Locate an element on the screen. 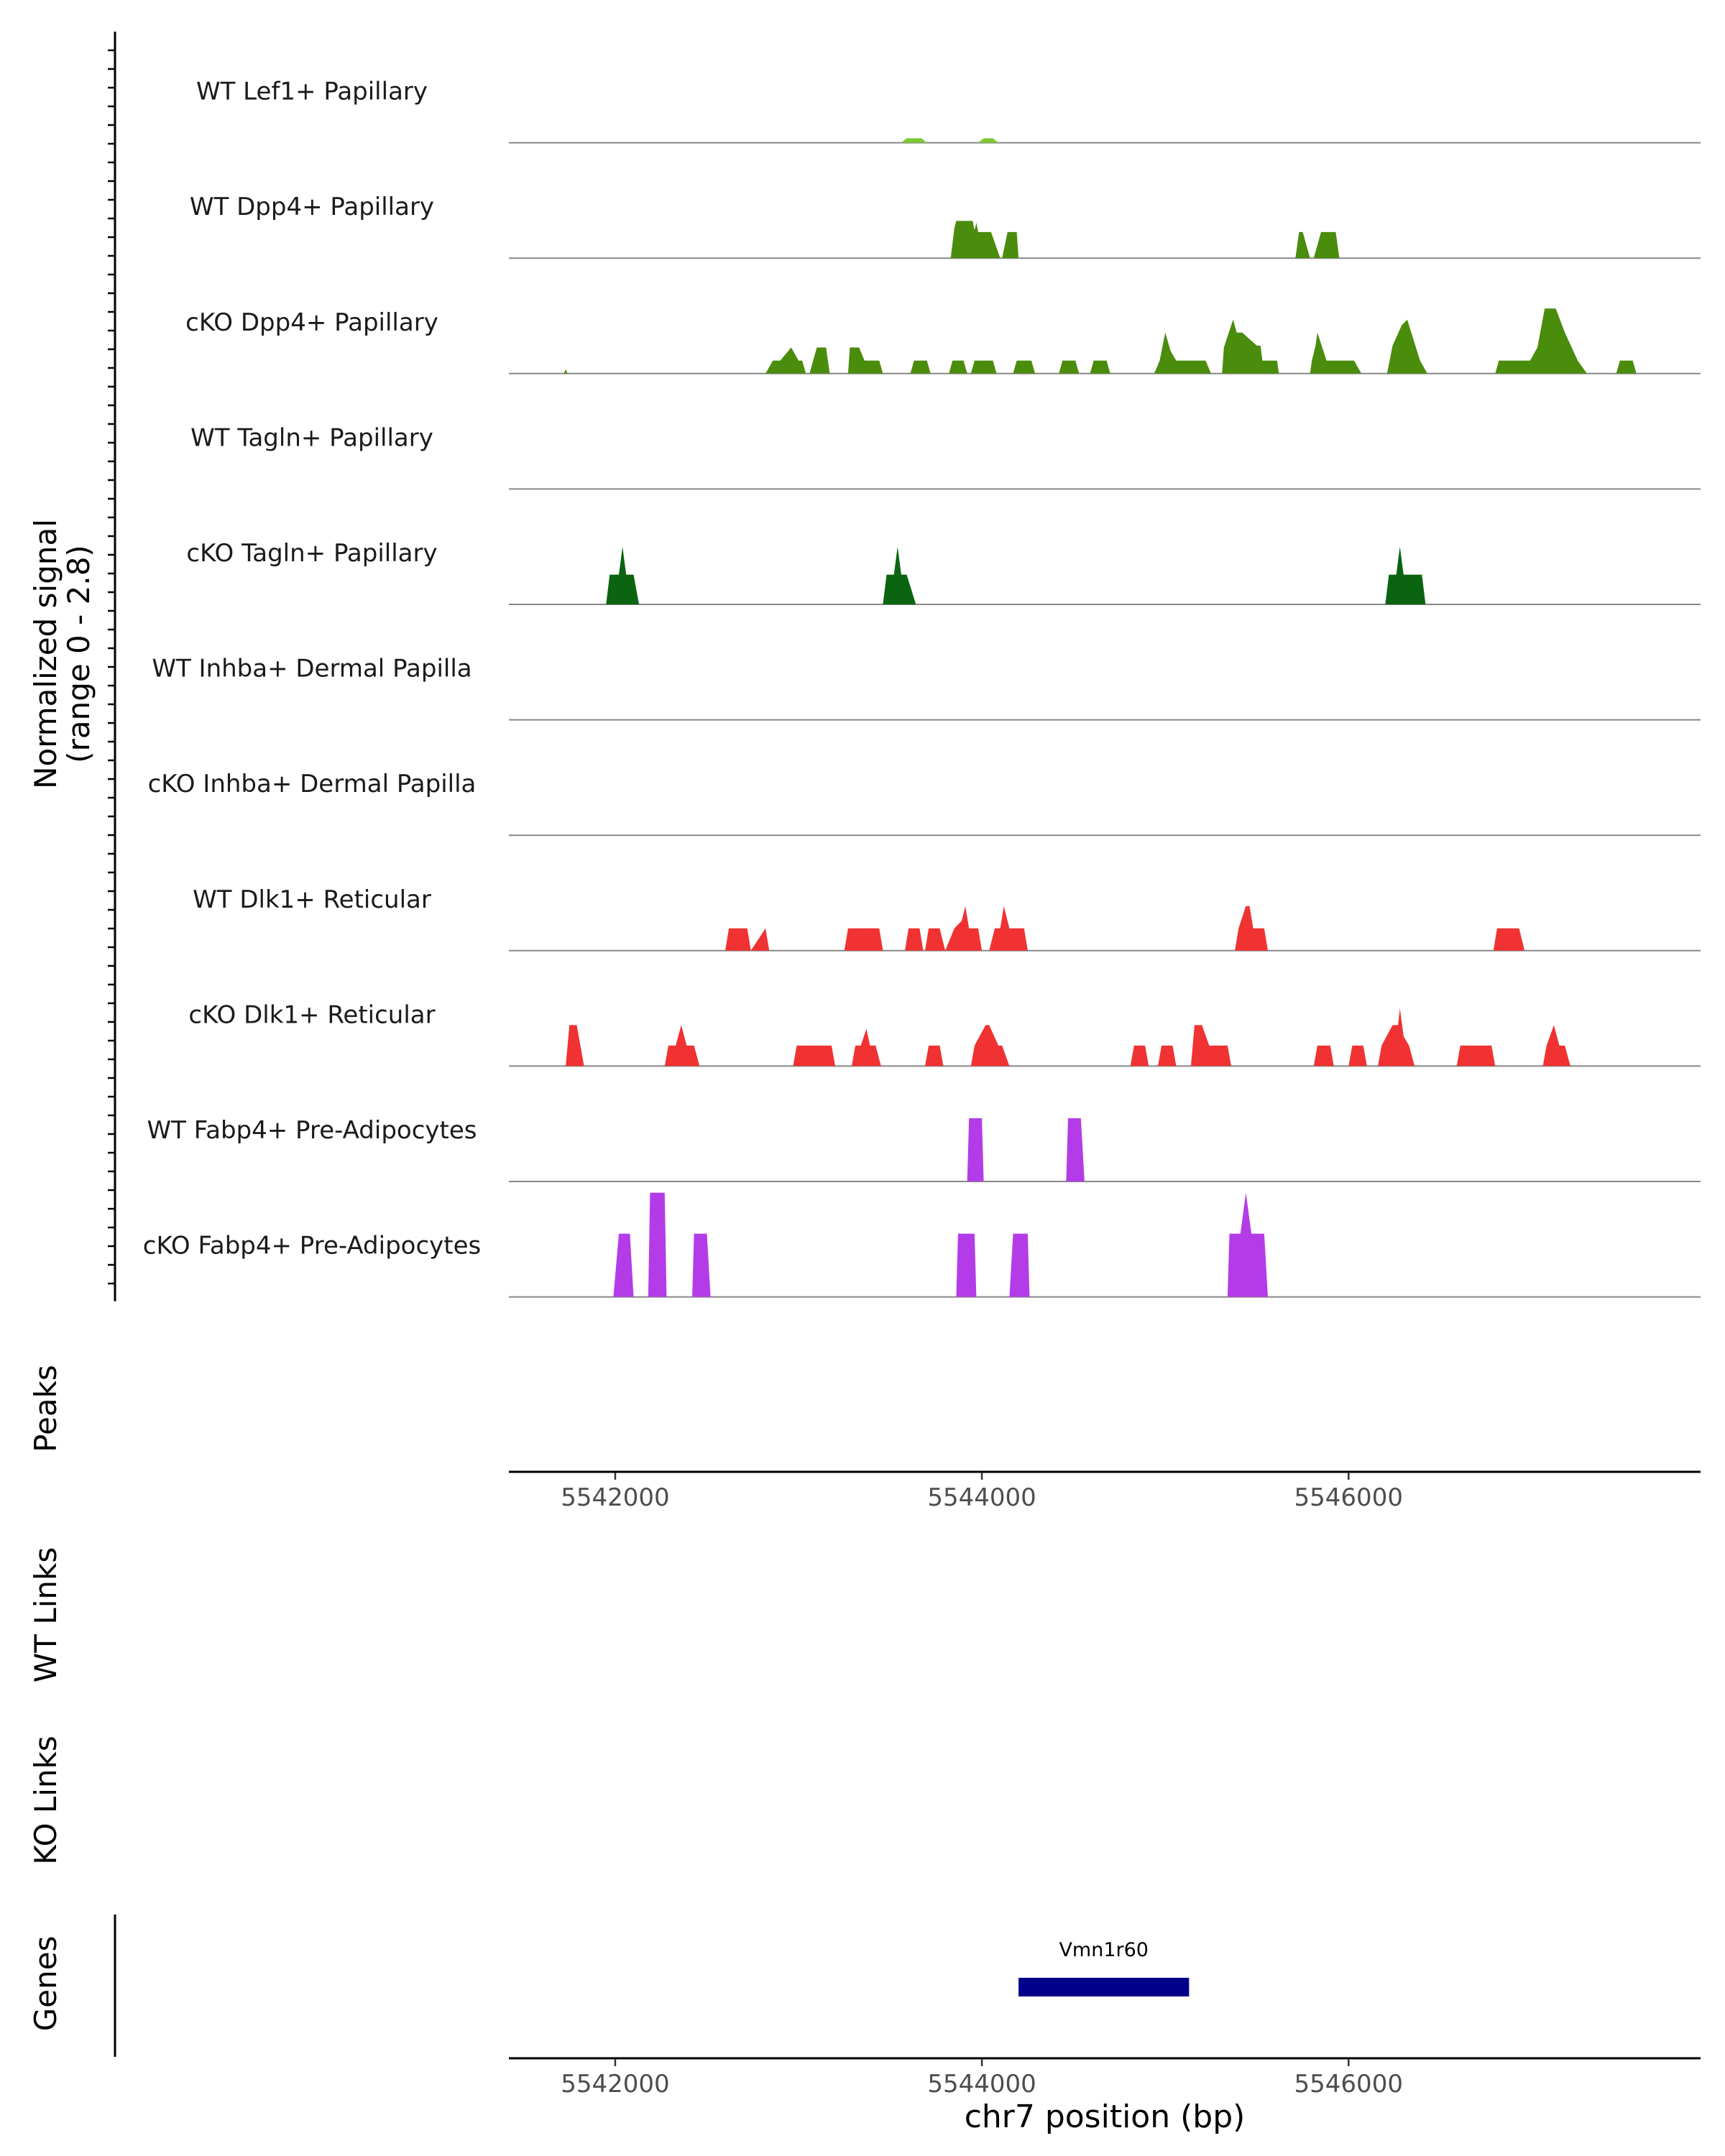  x-axis-title: chr7 position (bp) is located at coordinates (1105, 2117).